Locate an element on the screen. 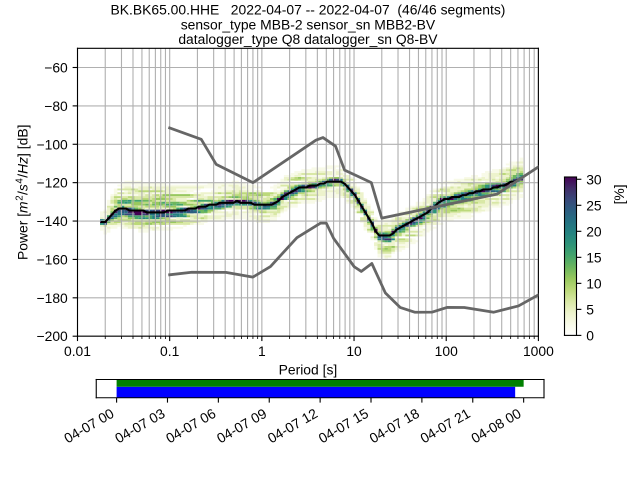 The width and height of the screenshot is (640, 480). svg-text:datalogger_type Q8 datalogger_: datalogger_type Q8 datalogger_sn Q8-BV is located at coordinates (308, 39).